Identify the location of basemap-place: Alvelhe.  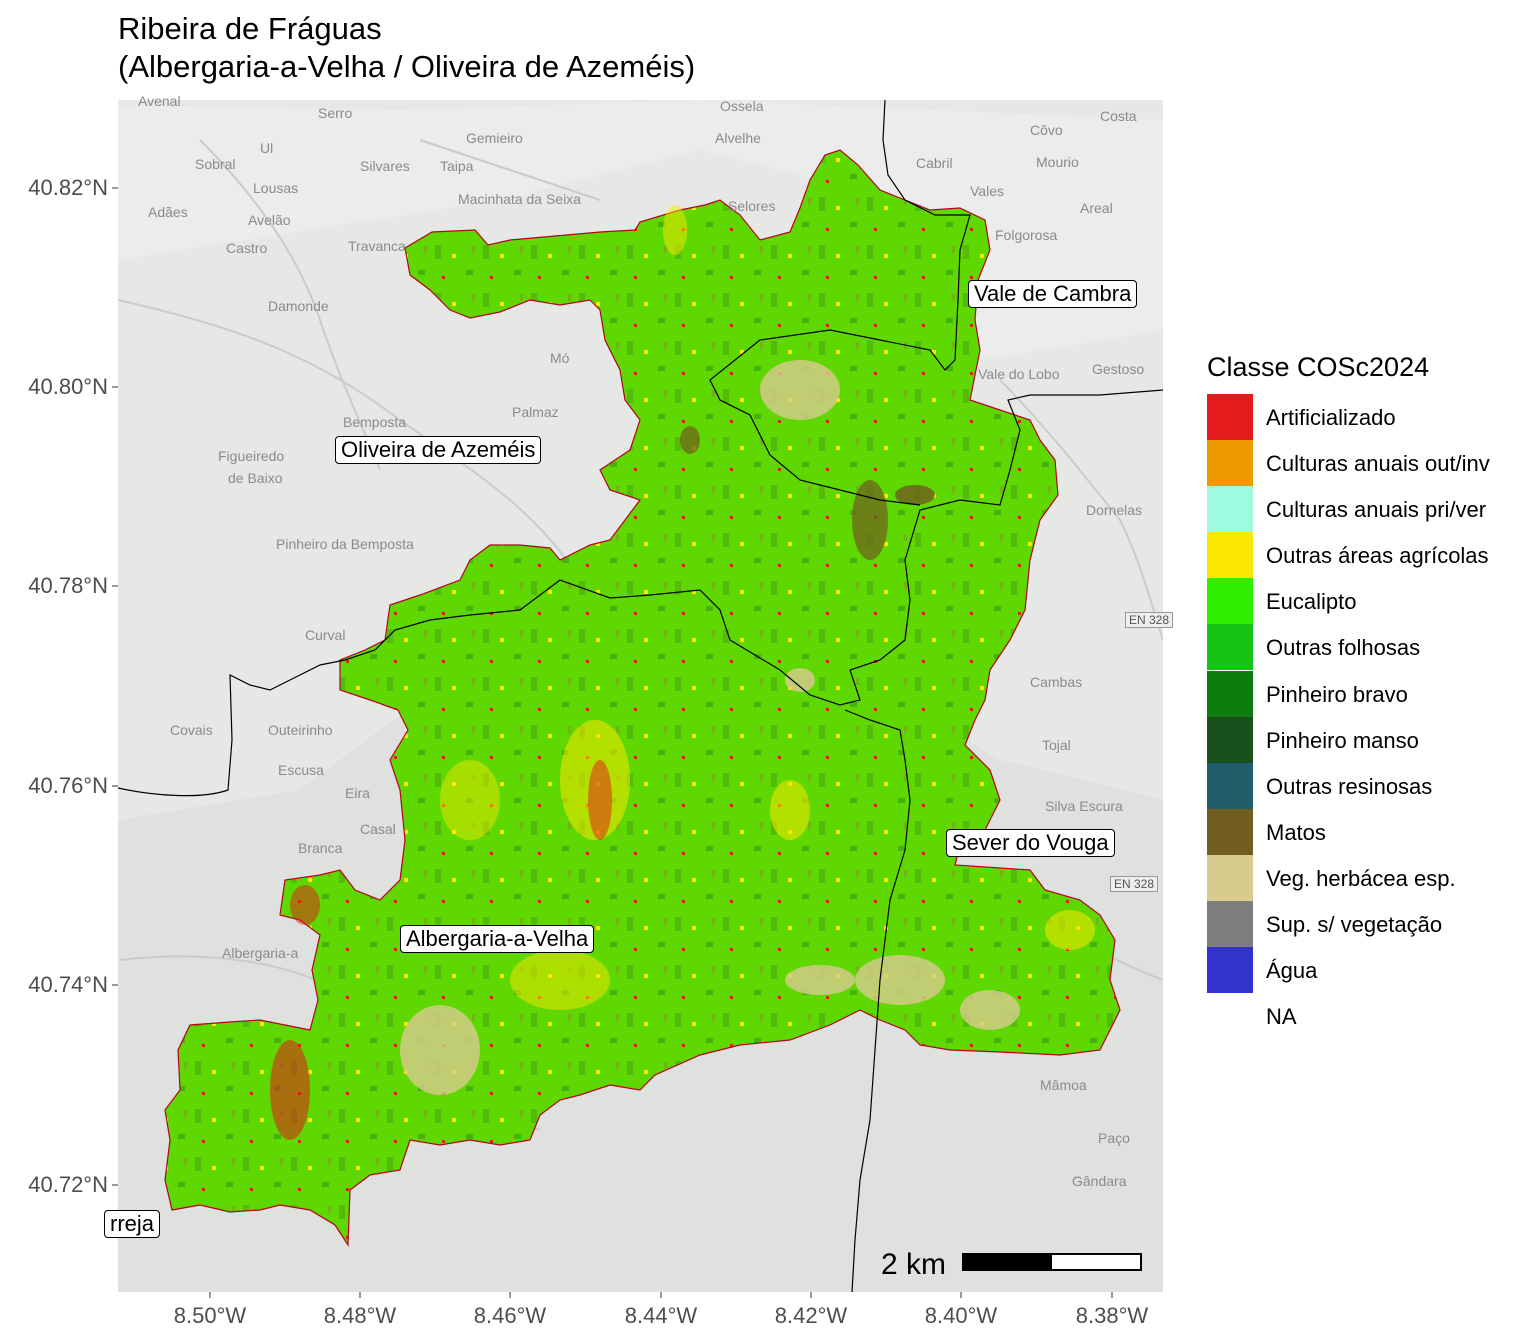
(738, 138).